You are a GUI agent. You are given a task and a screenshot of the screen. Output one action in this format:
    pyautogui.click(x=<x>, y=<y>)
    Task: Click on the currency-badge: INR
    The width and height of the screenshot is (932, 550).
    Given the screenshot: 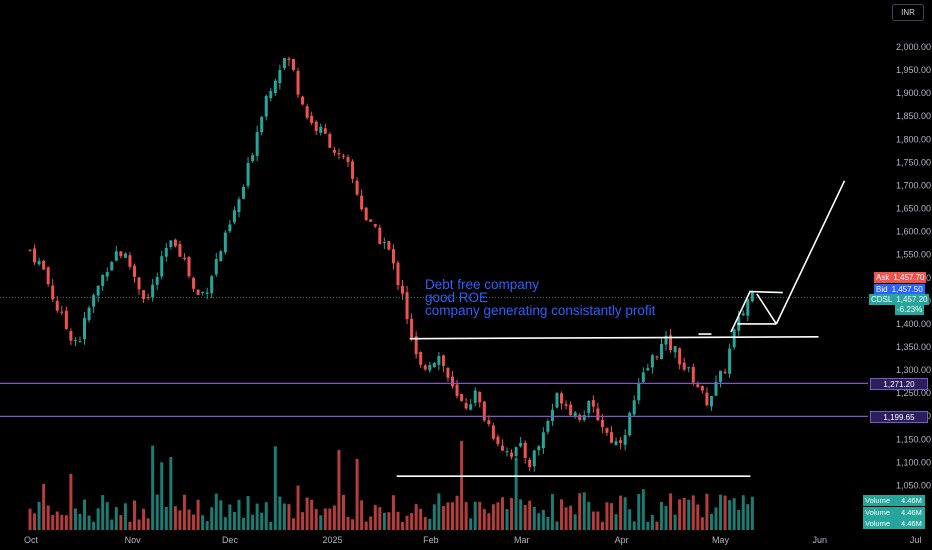 What is the action you would take?
    pyautogui.click(x=908, y=12)
    